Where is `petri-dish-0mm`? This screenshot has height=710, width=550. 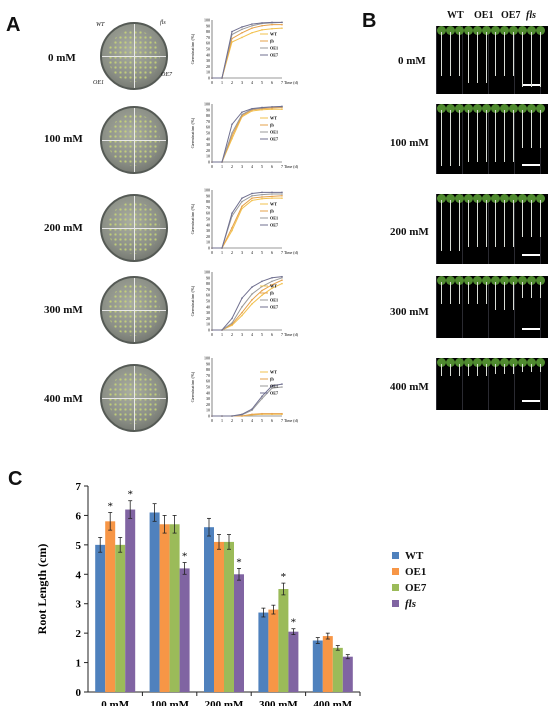 petri-dish-0mm is located at coordinates (134, 56).